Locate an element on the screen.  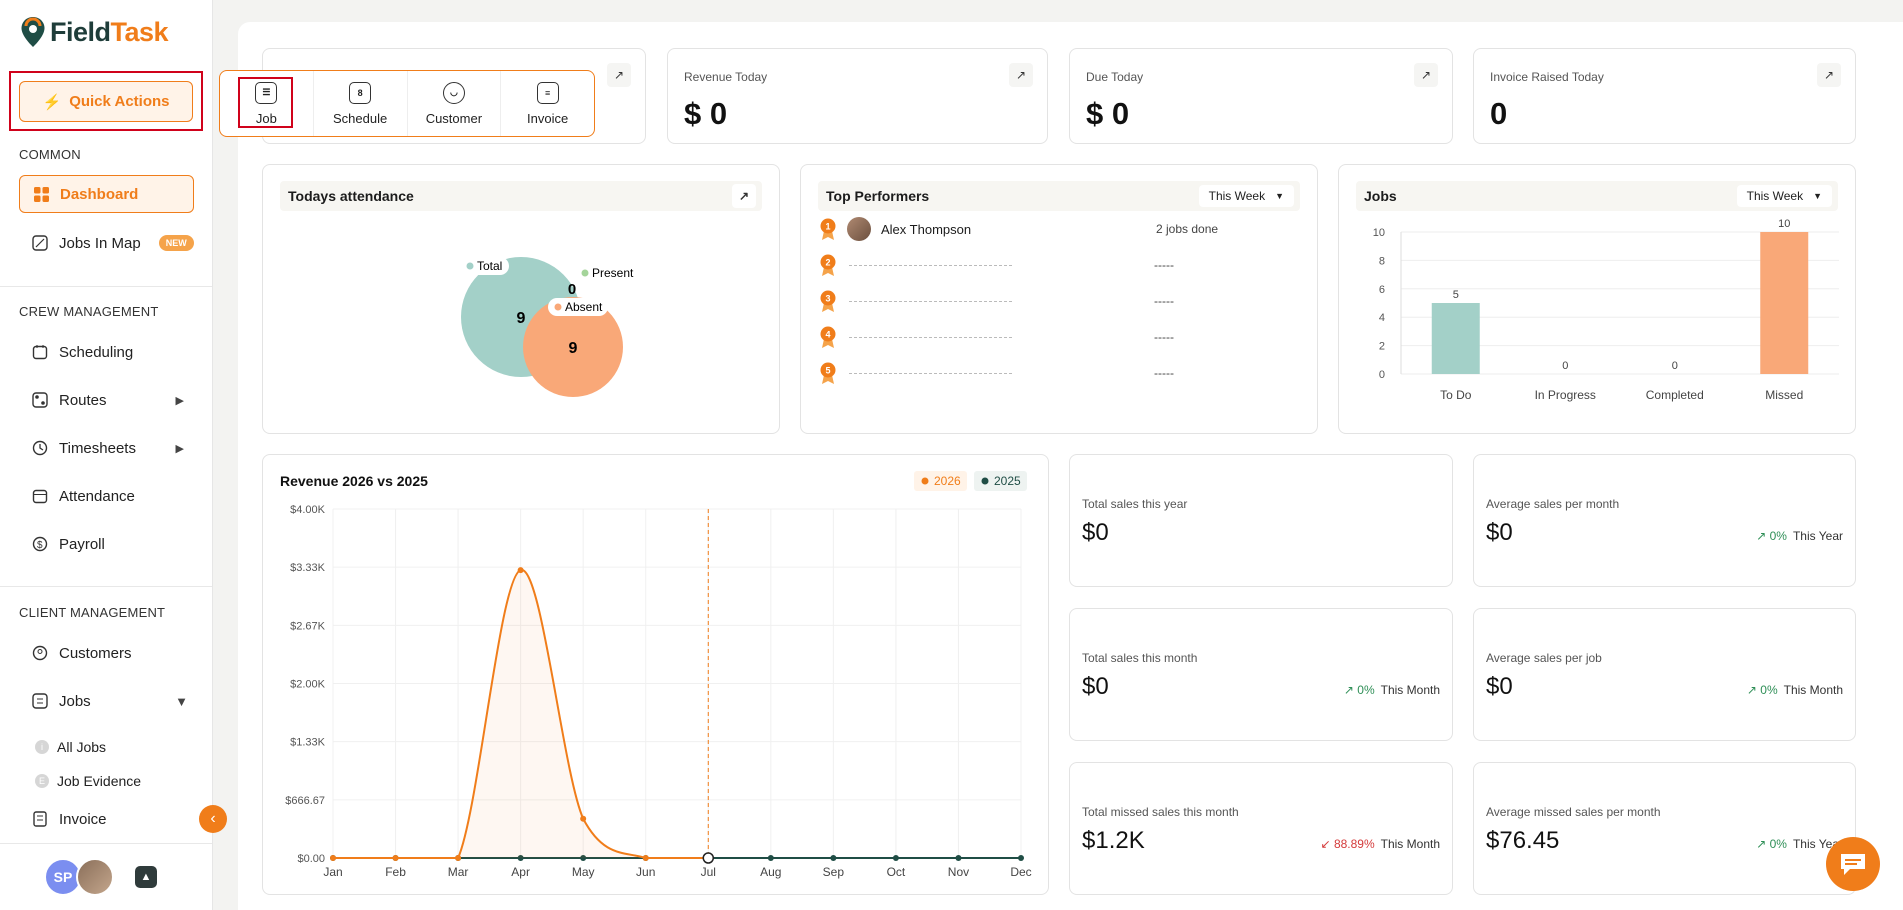
chat-icon is located at coordinates (1853, 864).